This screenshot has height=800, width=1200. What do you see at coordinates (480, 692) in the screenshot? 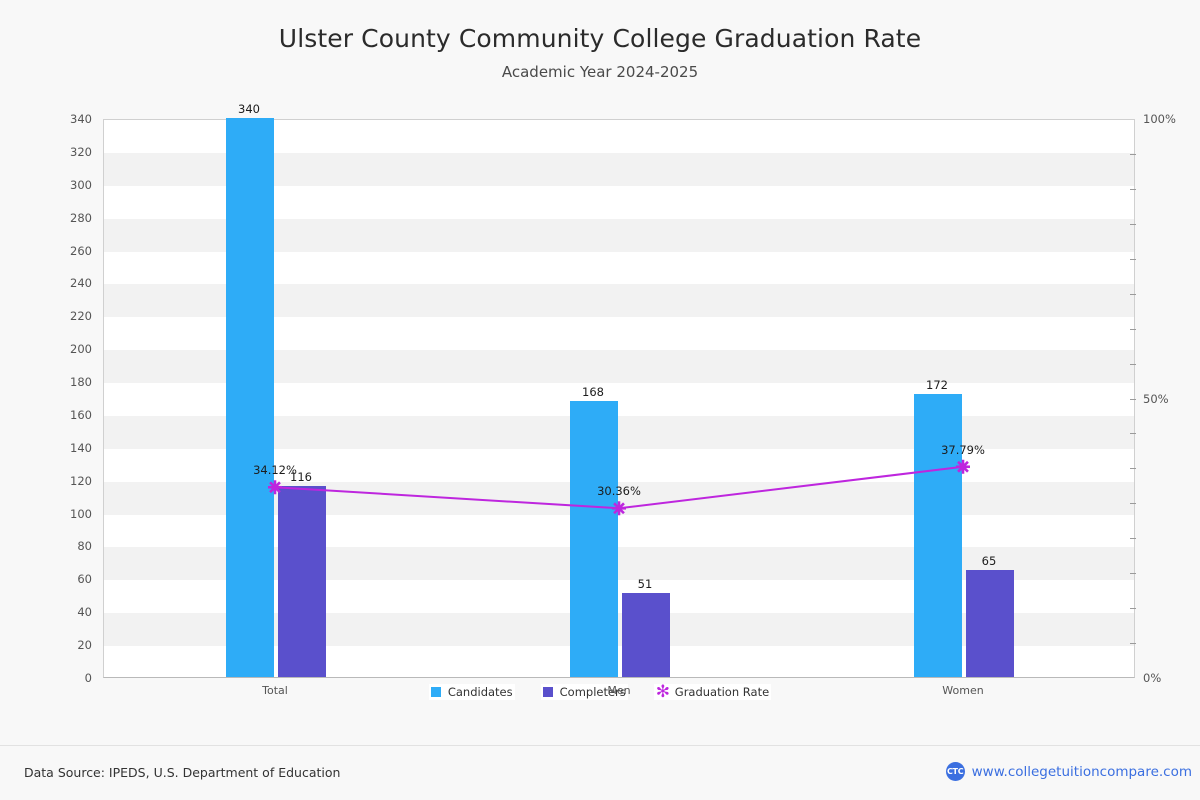
I see `legend-label: Candidates` at bounding box center [480, 692].